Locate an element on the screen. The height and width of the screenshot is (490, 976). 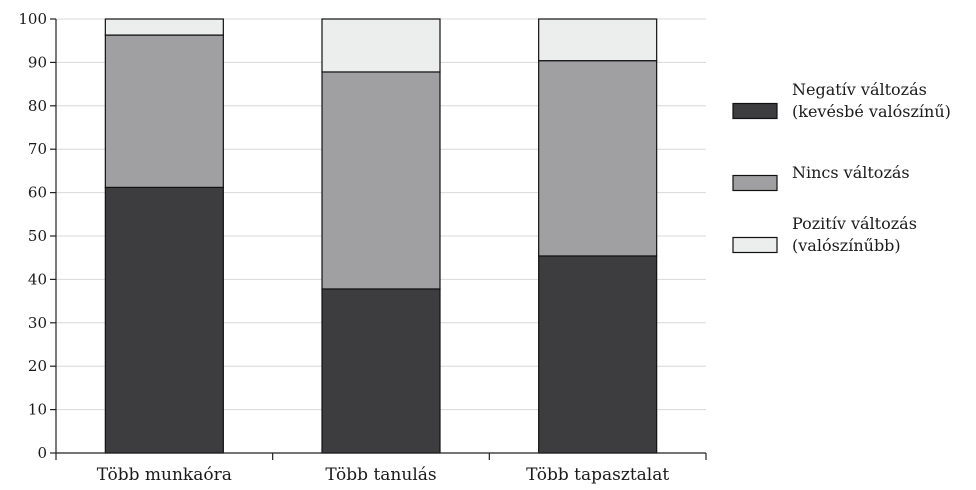
y-tick-label-10: 10 is located at coordinates (37, 410).